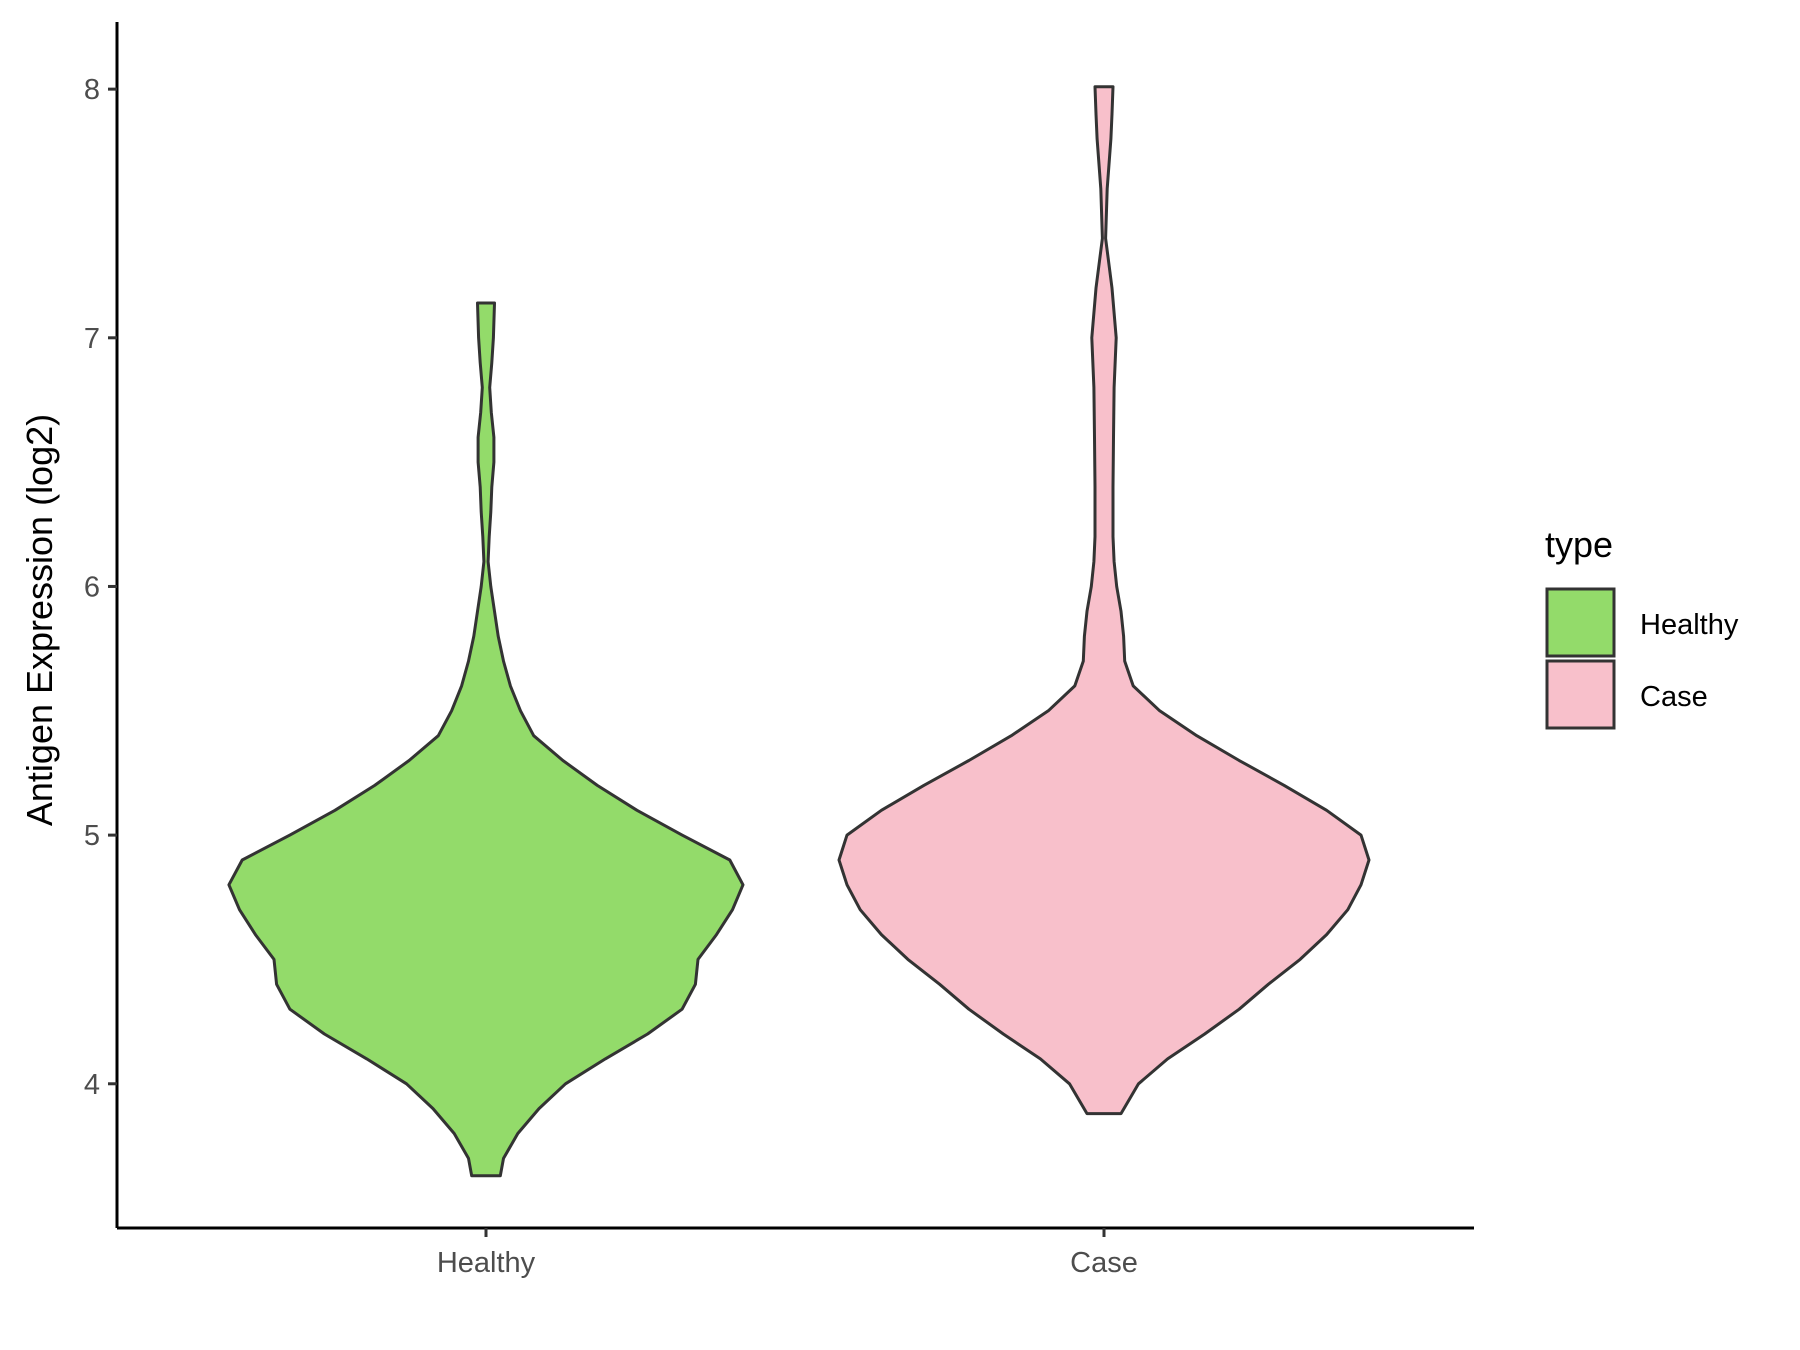 The image size is (1800, 1350). Describe the element at coordinates (1689, 625) in the screenshot. I see `legend-label-healthy: Healthy` at that location.